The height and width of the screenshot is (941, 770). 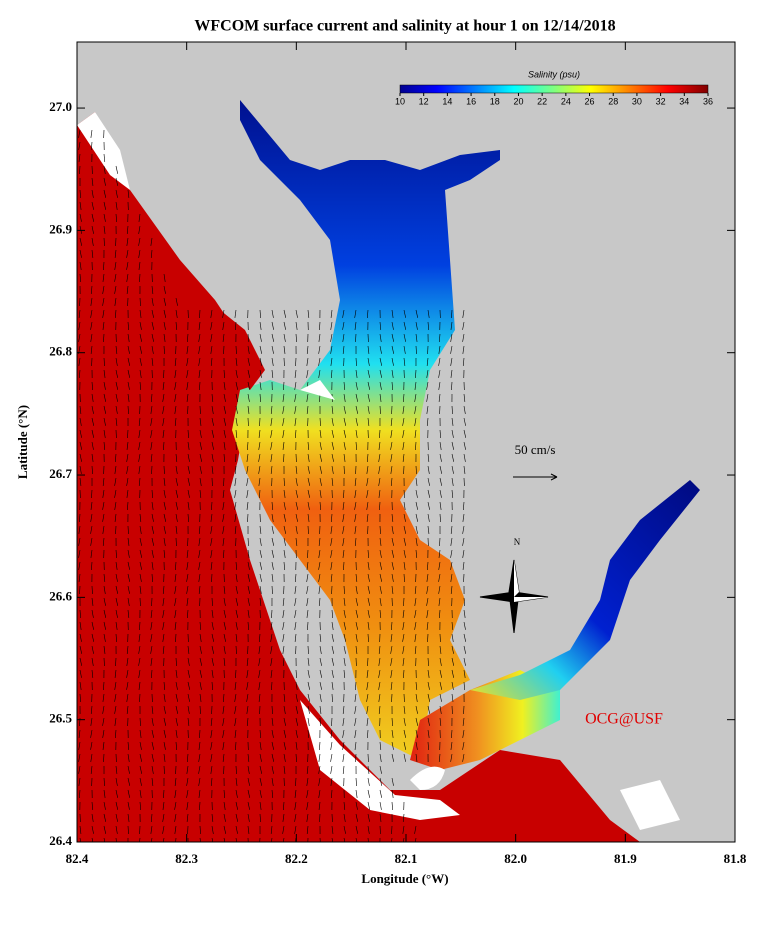 I want to click on colorbar-tick-label: 16, so click(x=471, y=101).